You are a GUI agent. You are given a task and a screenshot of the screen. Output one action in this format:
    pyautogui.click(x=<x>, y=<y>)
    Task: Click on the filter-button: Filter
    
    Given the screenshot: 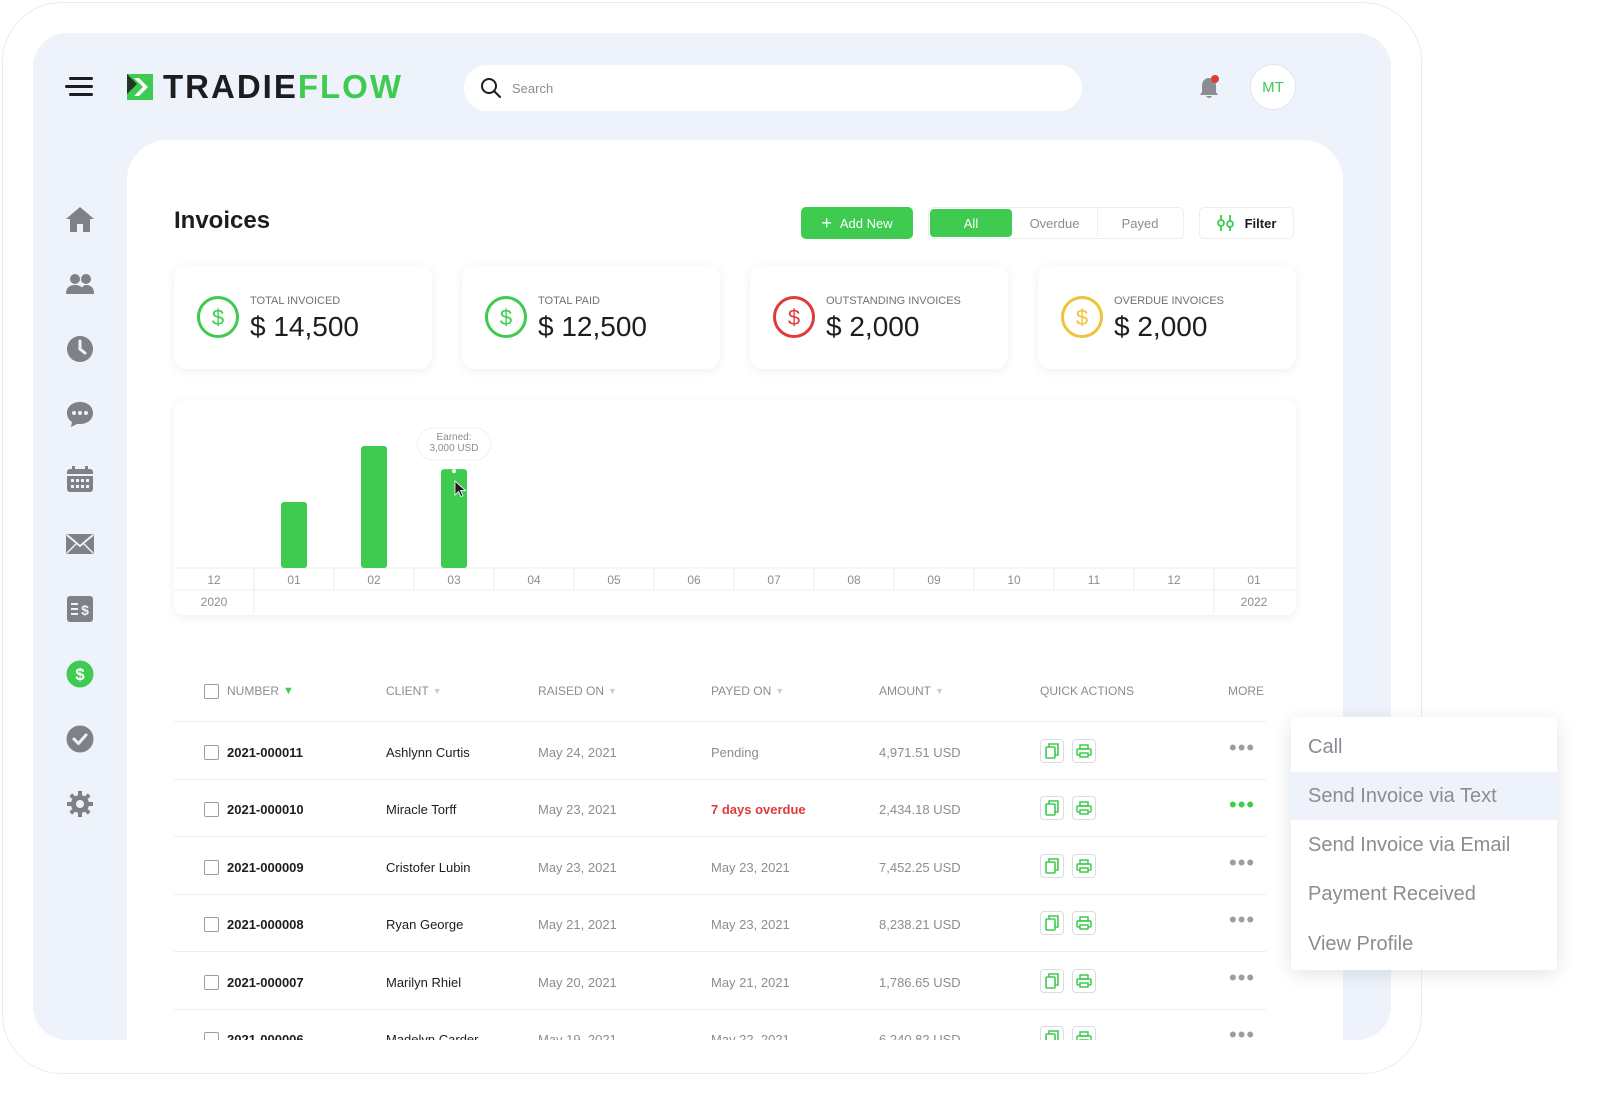 What is the action you would take?
    pyautogui.click(x=1246, y=223)
    